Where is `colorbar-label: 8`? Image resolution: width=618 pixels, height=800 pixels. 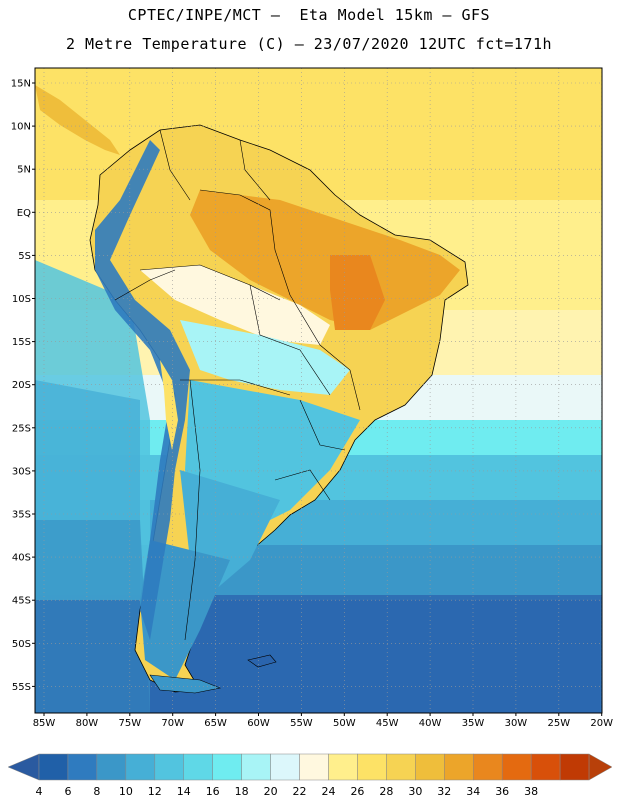 colorbar-label: 8 is located at coordinates (96, 791).